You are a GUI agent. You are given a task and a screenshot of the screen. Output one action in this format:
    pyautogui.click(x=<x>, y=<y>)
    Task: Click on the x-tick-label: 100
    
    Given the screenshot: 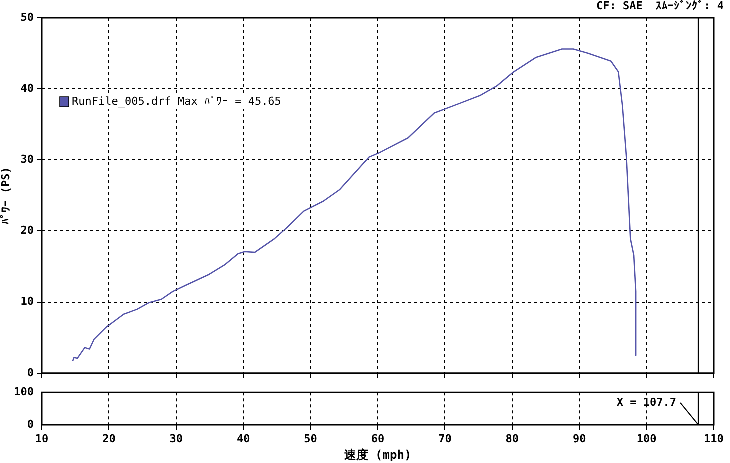 What is the action you would take?
    pyautogui.click(x=646, y=439)
    